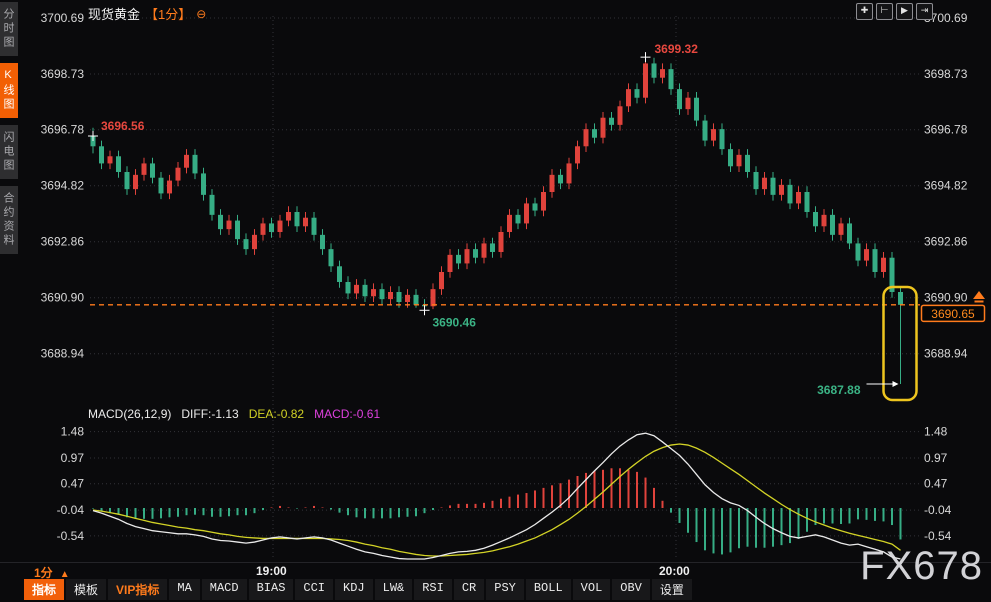  Describe the element at coordinates (9, 29) in the screenshot. I see `sidebar-item-timeline: 分时图` at that location.